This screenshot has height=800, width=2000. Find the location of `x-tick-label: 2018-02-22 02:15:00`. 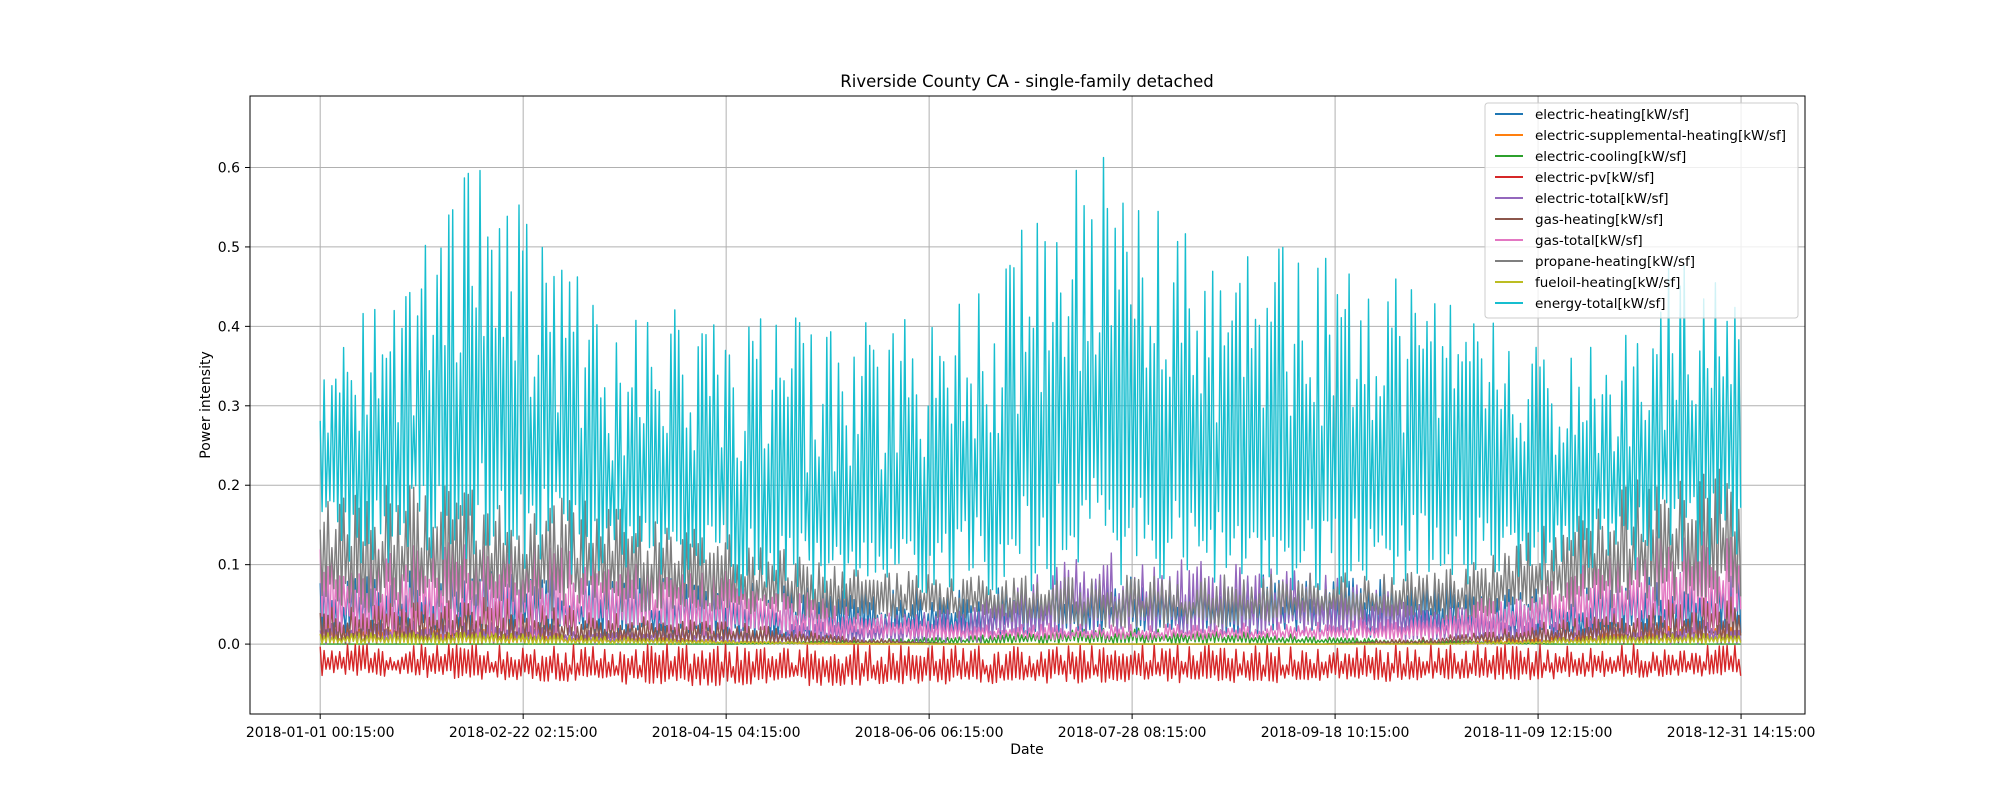

x-tick-label: 2018-02-22 02:15:00 is located at coordinates (523, 733).